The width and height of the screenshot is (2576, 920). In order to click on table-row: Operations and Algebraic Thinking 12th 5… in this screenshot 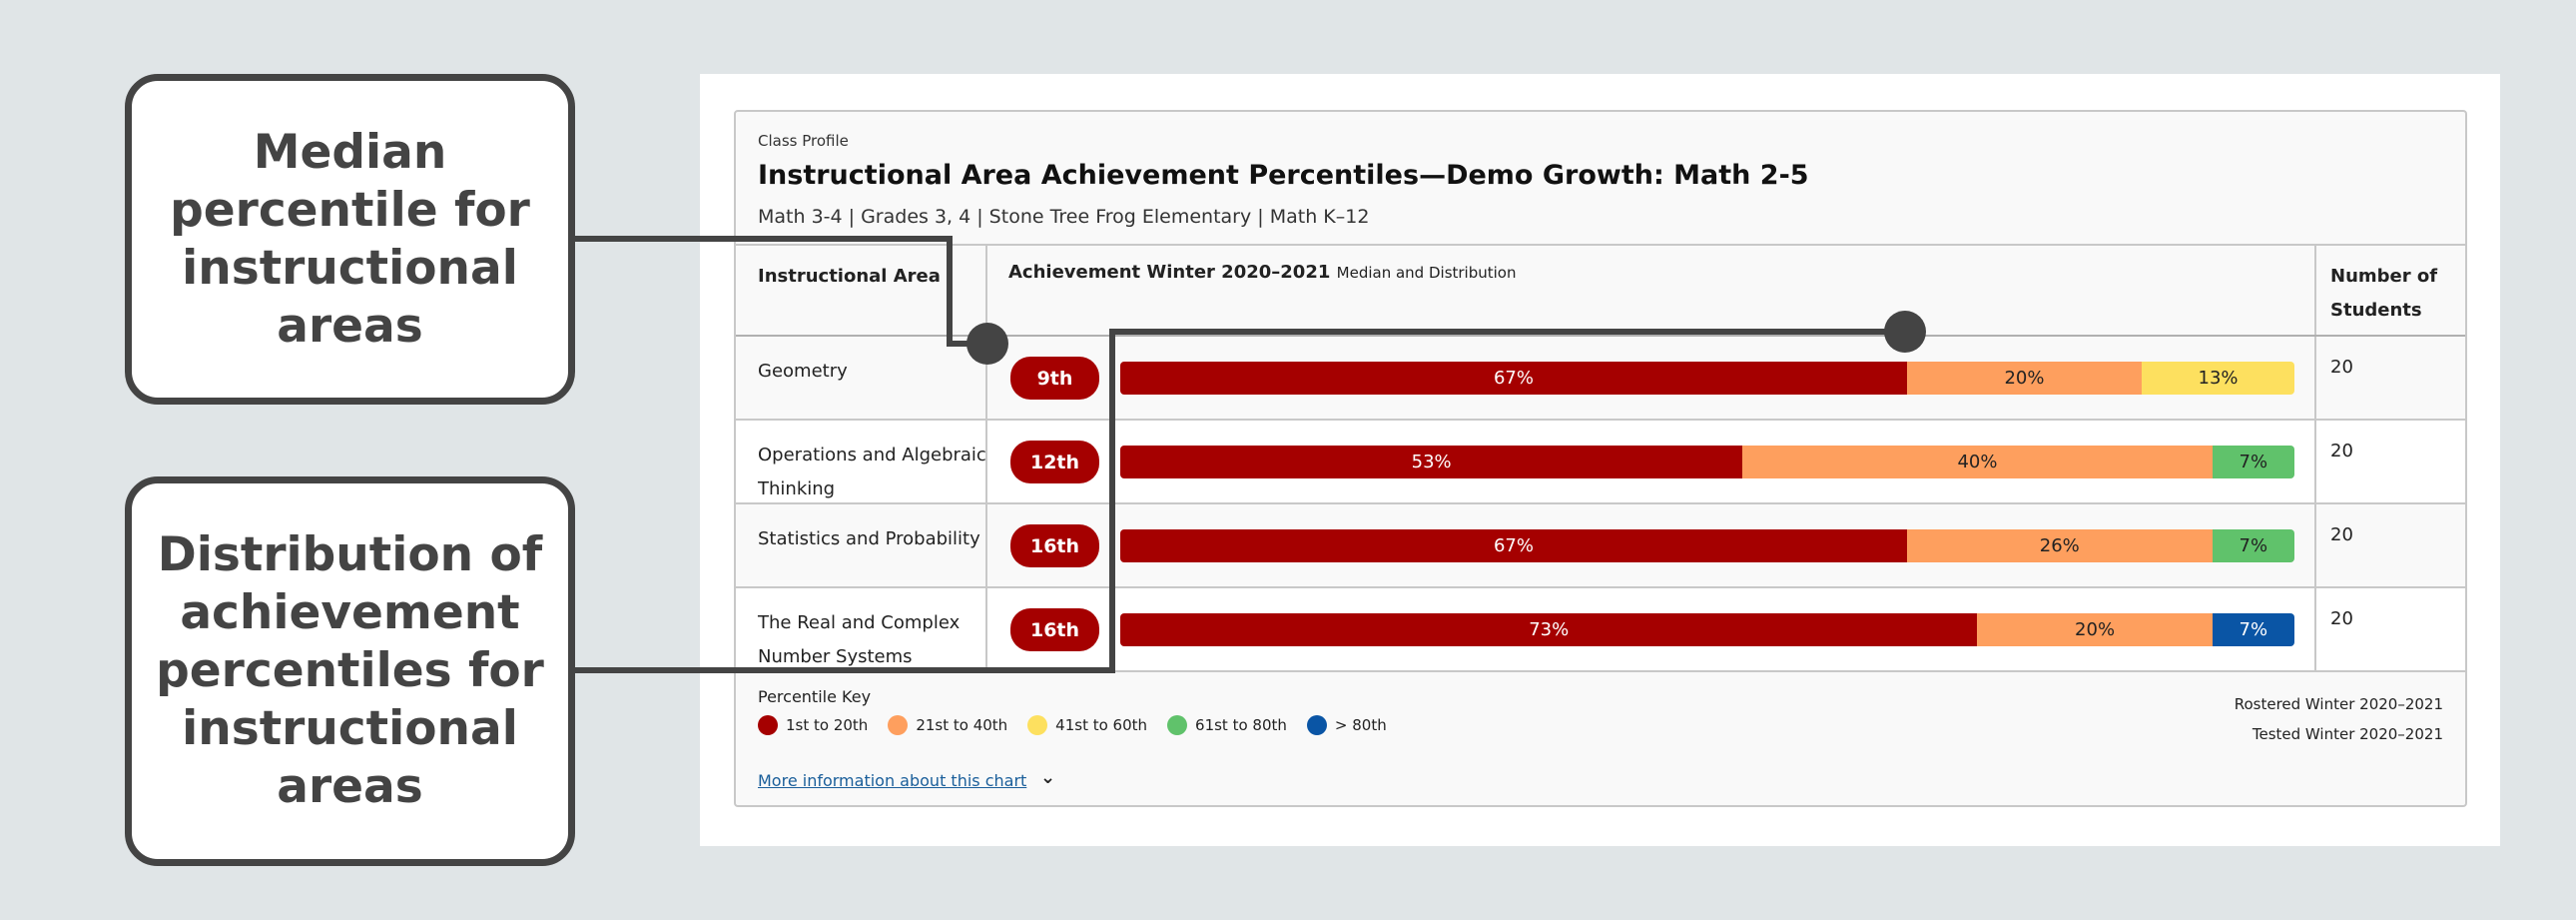, I will do `click(1600, 462)`.